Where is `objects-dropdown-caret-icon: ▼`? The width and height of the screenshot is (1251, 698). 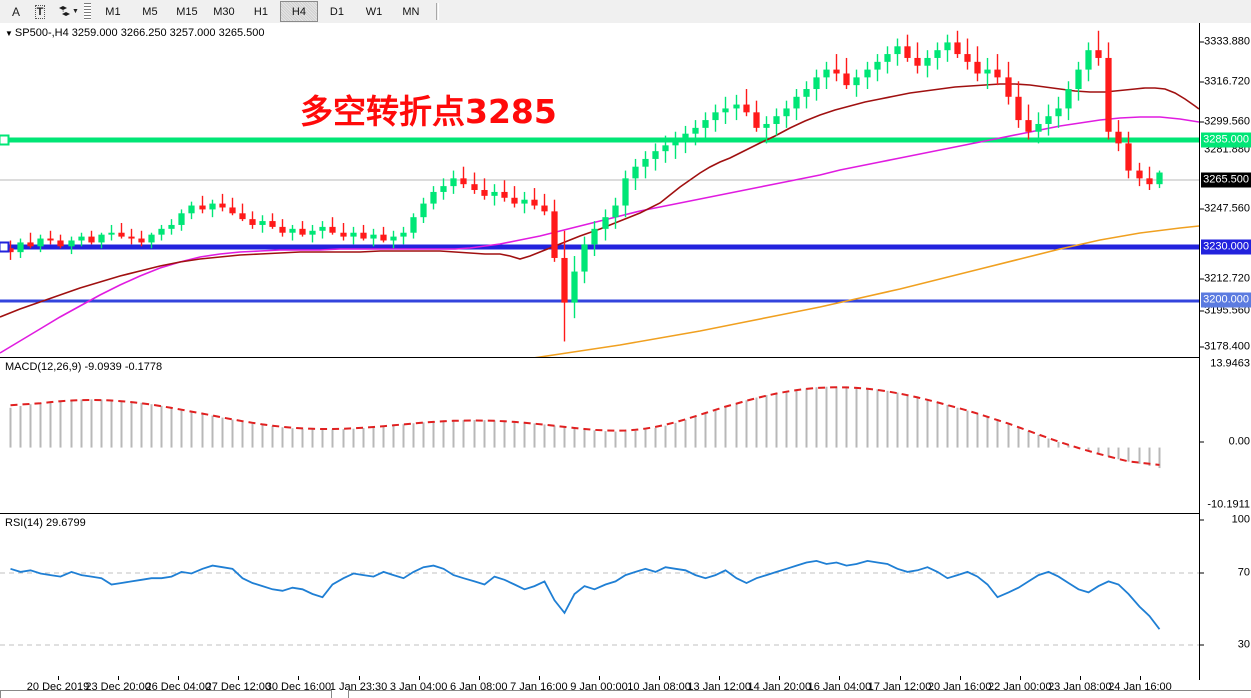 objects-dropdown-caret-icon: ▼ is located at coordinates (75, 11).